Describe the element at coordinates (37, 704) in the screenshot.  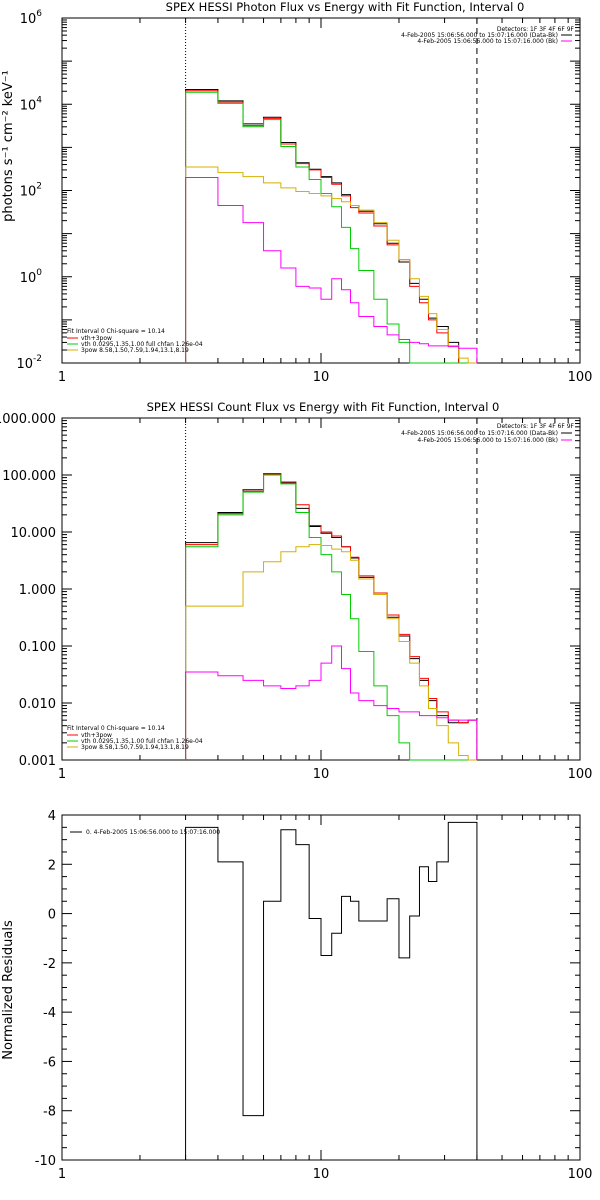
I see `y-tick-label: 0.010` at that location.